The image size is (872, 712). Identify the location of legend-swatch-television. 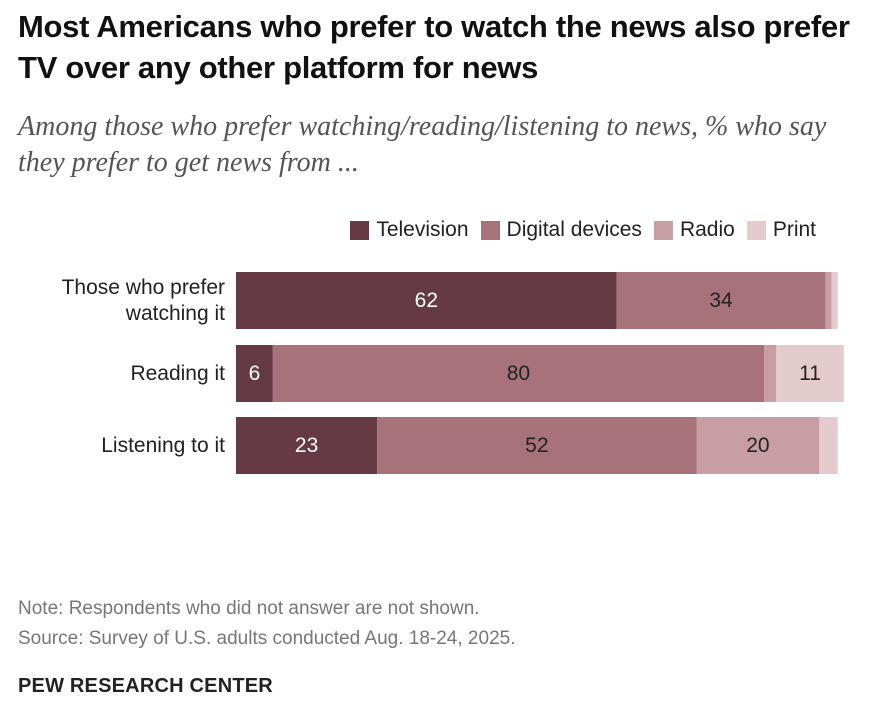
(360, 230).